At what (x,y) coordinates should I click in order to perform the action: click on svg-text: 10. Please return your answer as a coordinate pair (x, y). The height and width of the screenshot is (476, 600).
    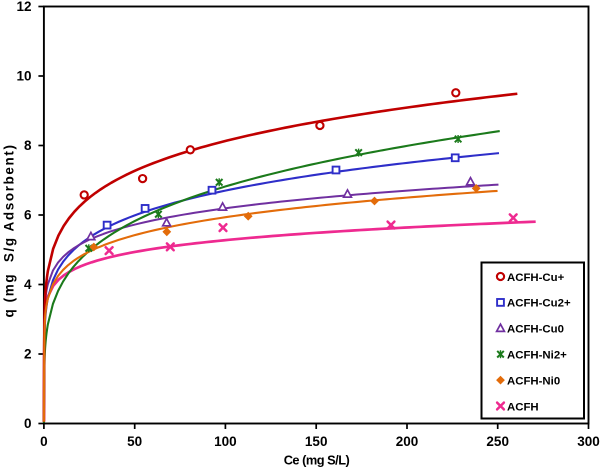
    Looking at the image, I should click on (23, 76).